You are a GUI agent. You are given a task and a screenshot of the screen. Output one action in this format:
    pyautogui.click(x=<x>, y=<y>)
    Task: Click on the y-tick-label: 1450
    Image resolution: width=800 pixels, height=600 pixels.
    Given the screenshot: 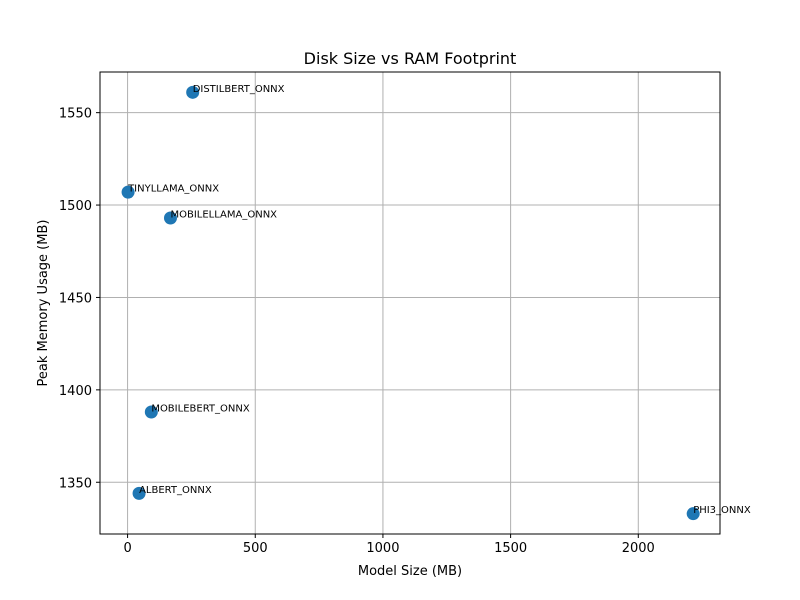 What is the action you would take?
    pyautogui.click(x=75, y=298)
    